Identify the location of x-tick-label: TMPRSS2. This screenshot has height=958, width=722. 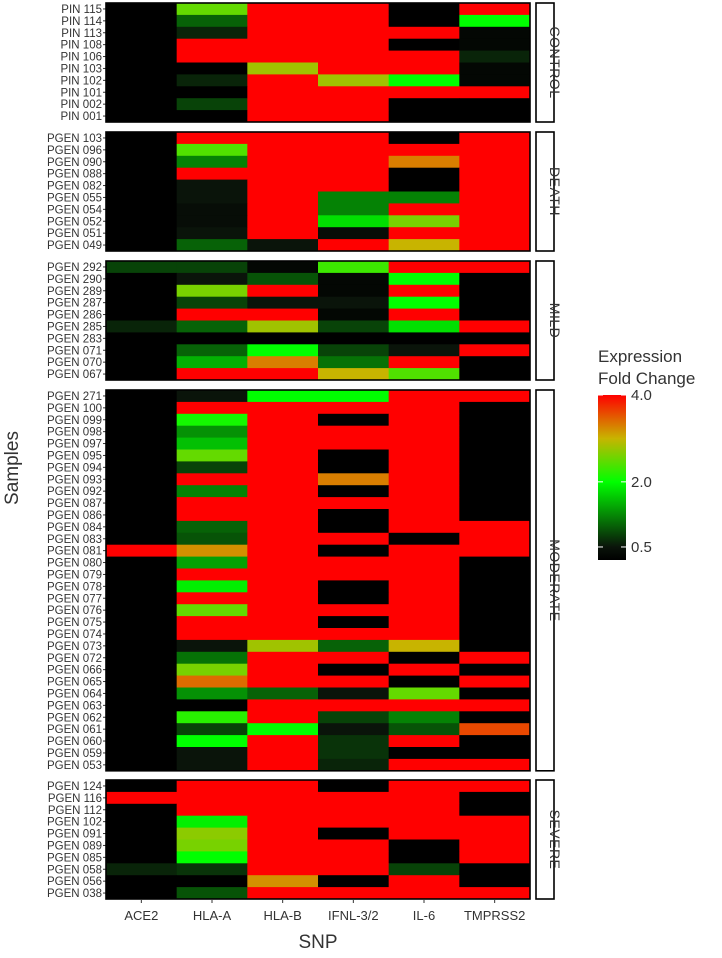
(494, 915).